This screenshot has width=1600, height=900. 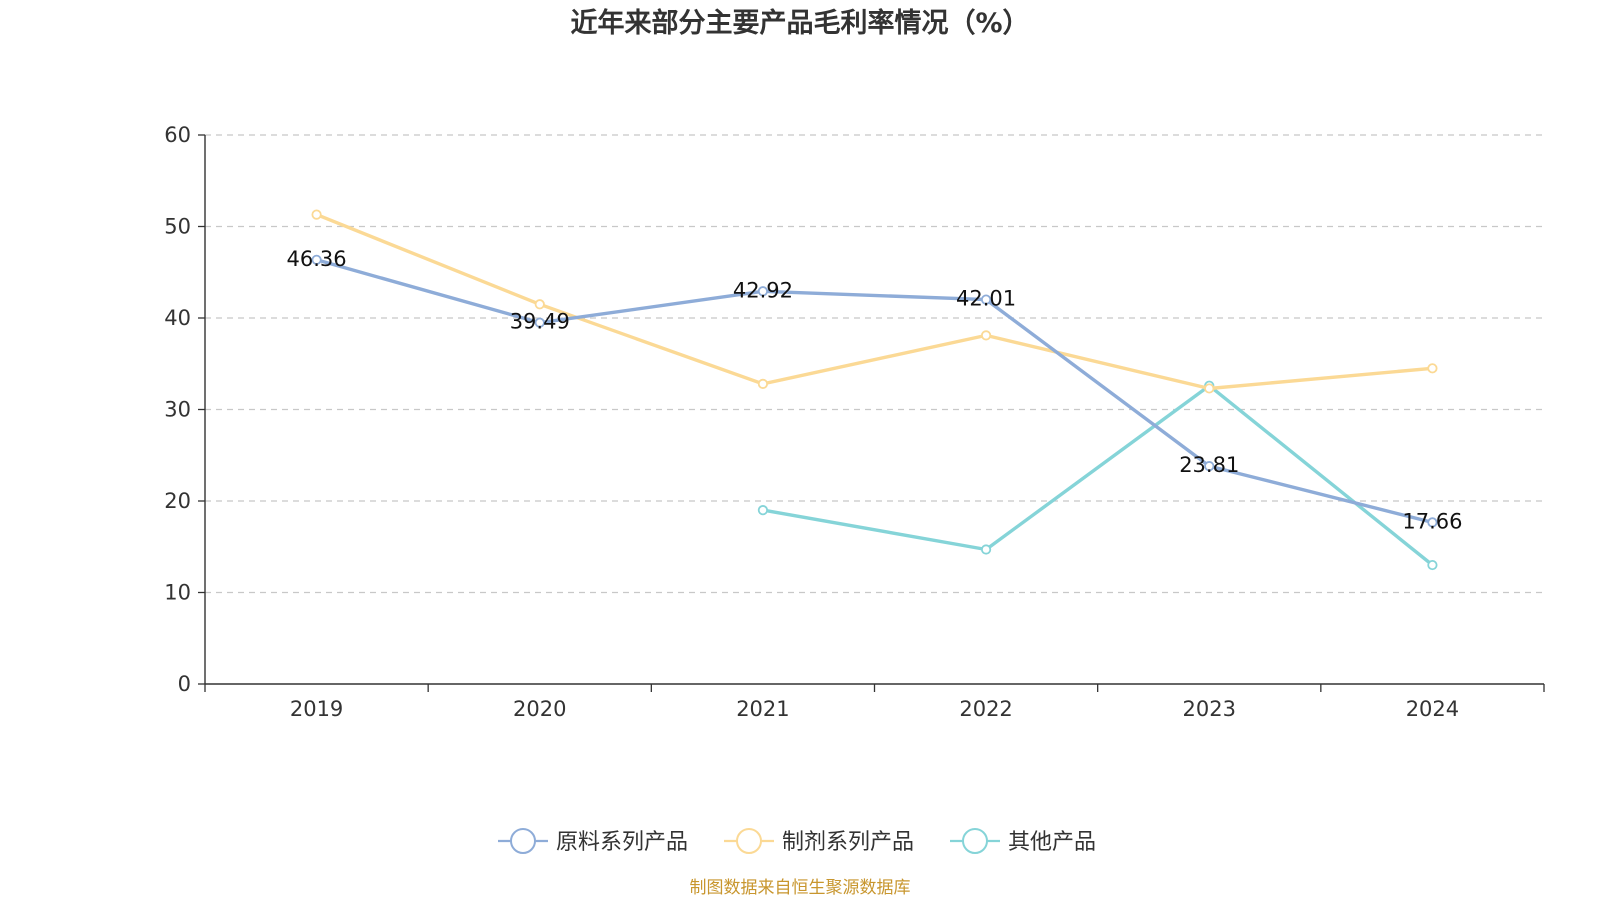 I want to click on y-tick-label: 10, so click(x=177, y=593).